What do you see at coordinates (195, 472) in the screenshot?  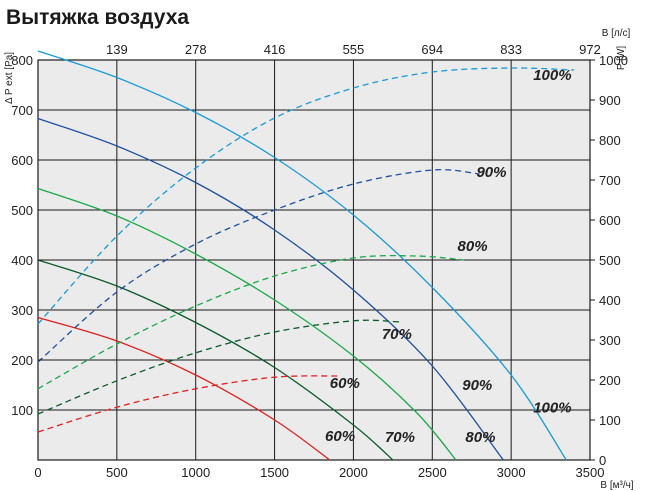 I see `x-tick-label: 1000` at bounding box center [195, 472].